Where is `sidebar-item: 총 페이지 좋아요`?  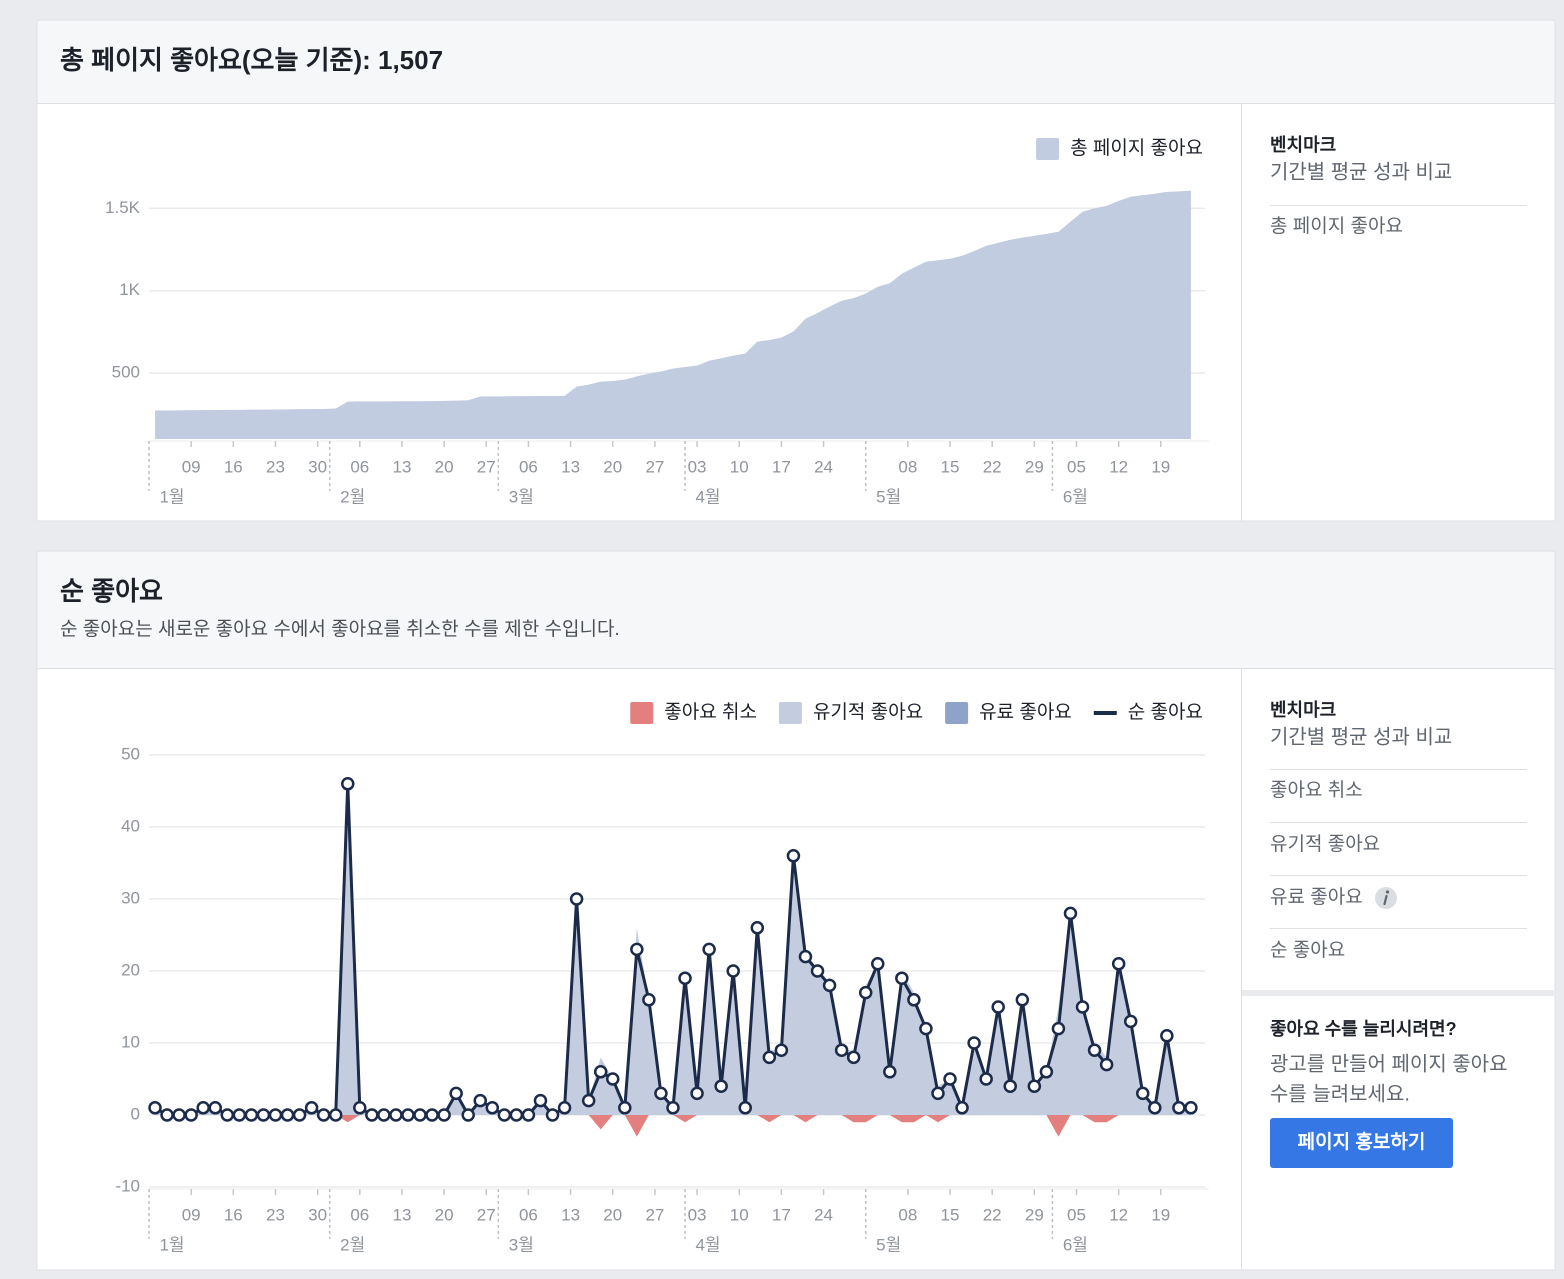 sidebar-item: 총 페이지 좋아요 is located at coordinates (1336, 226).